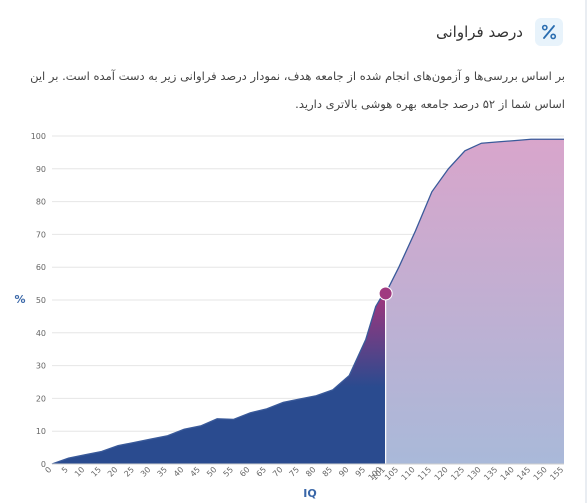 This screenshot has height=503, width=587. Describe the element at coordinates (41, 267) in the screenshot. I see `y-tick-label: 60` at that location.